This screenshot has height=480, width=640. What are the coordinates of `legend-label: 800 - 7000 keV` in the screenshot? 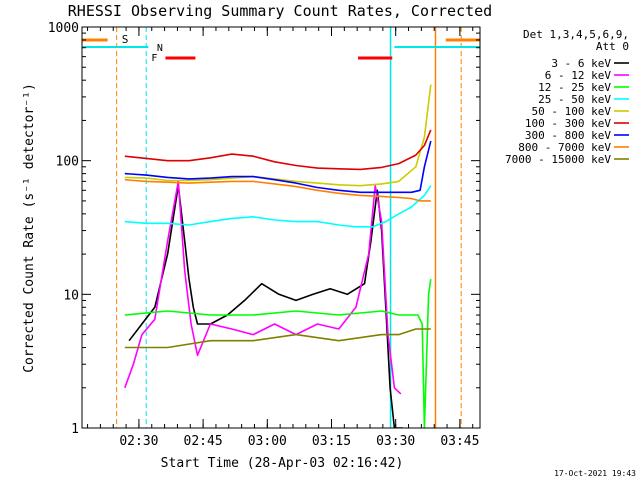 It's located at (564, 147).